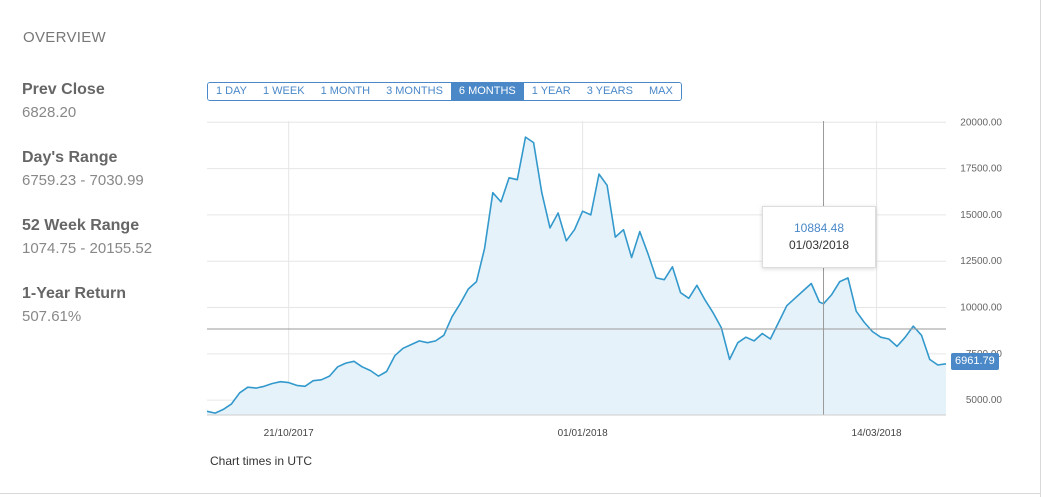 This screenshot has height=497, width=1045. I want to click on y-tick-label: 20000.00, so click(981, 122).